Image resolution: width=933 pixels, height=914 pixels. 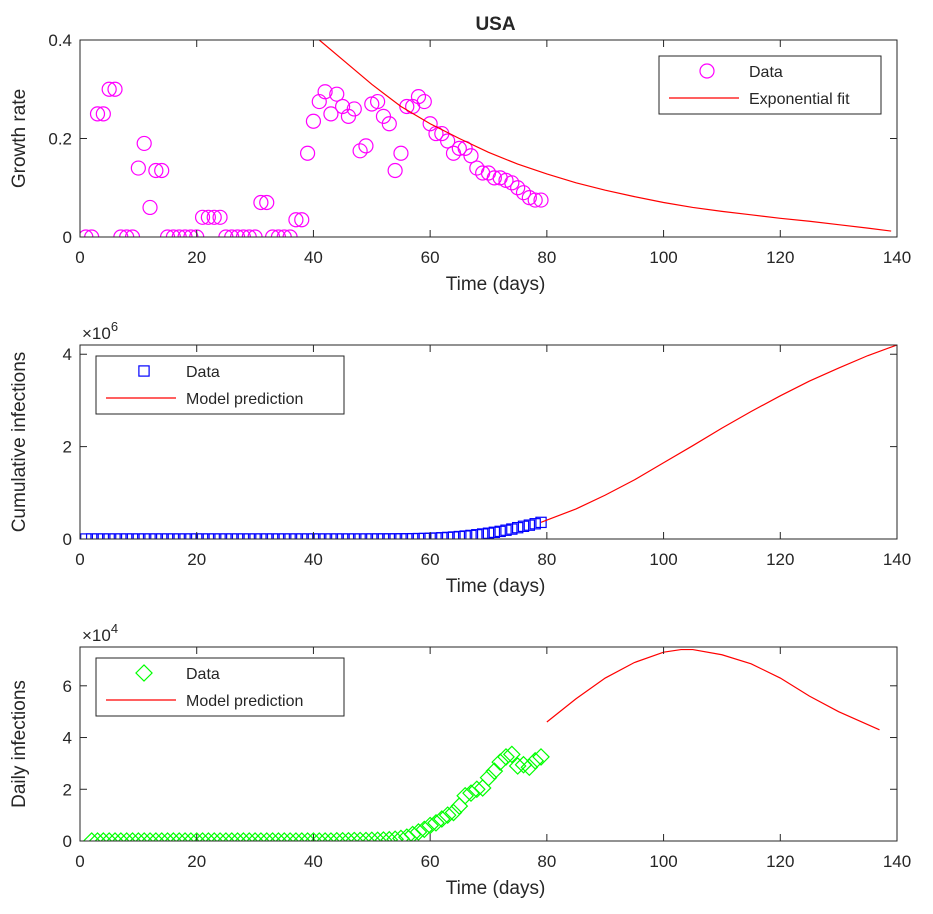 I want to click on x-tick-label: 20, so click(x=196, y=559).